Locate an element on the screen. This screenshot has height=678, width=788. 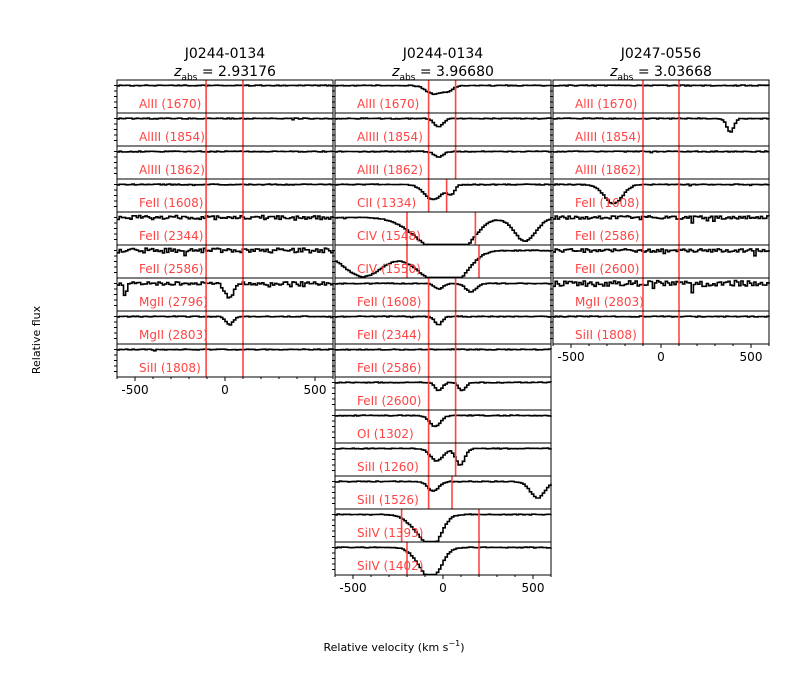
ion-label: FeII (2344) is located at coordinates (389, 335).